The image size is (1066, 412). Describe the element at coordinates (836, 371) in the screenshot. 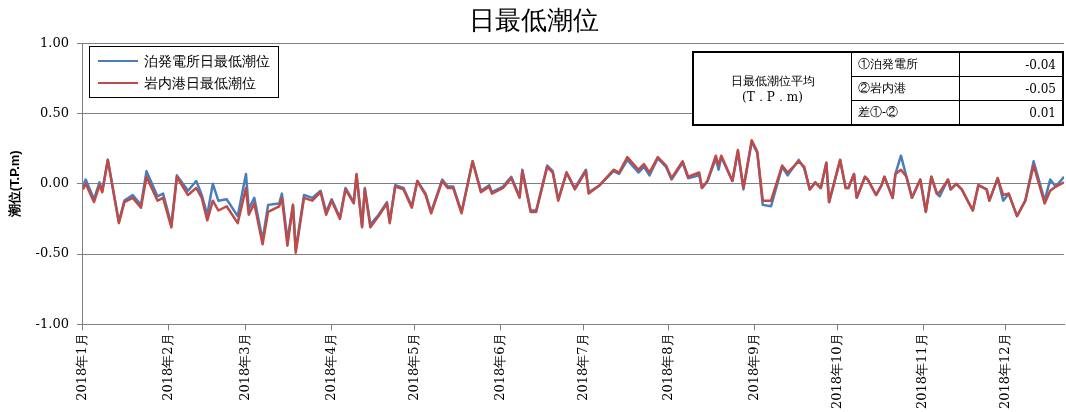

I see `x-tick-label: 2018年10月` at that location.